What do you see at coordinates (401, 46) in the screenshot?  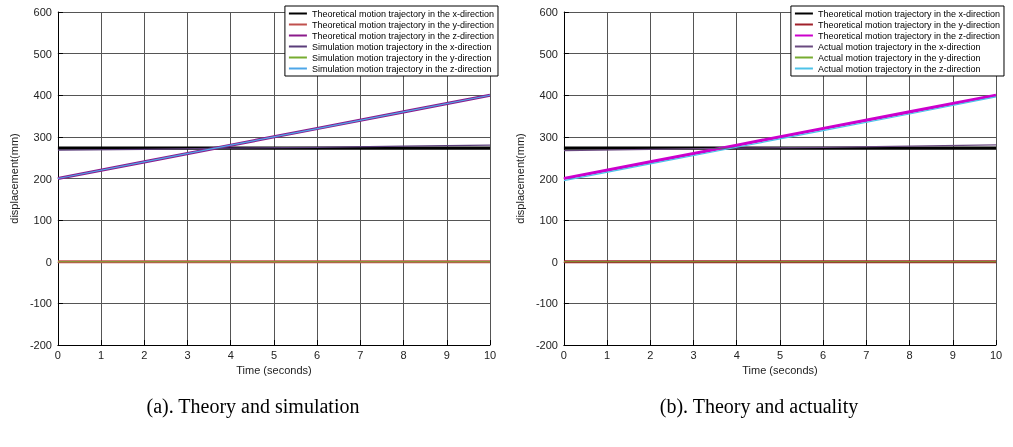 I see `legend-label: Simulation motion trajectory in the x-direction` at bounding box center [401, 46].